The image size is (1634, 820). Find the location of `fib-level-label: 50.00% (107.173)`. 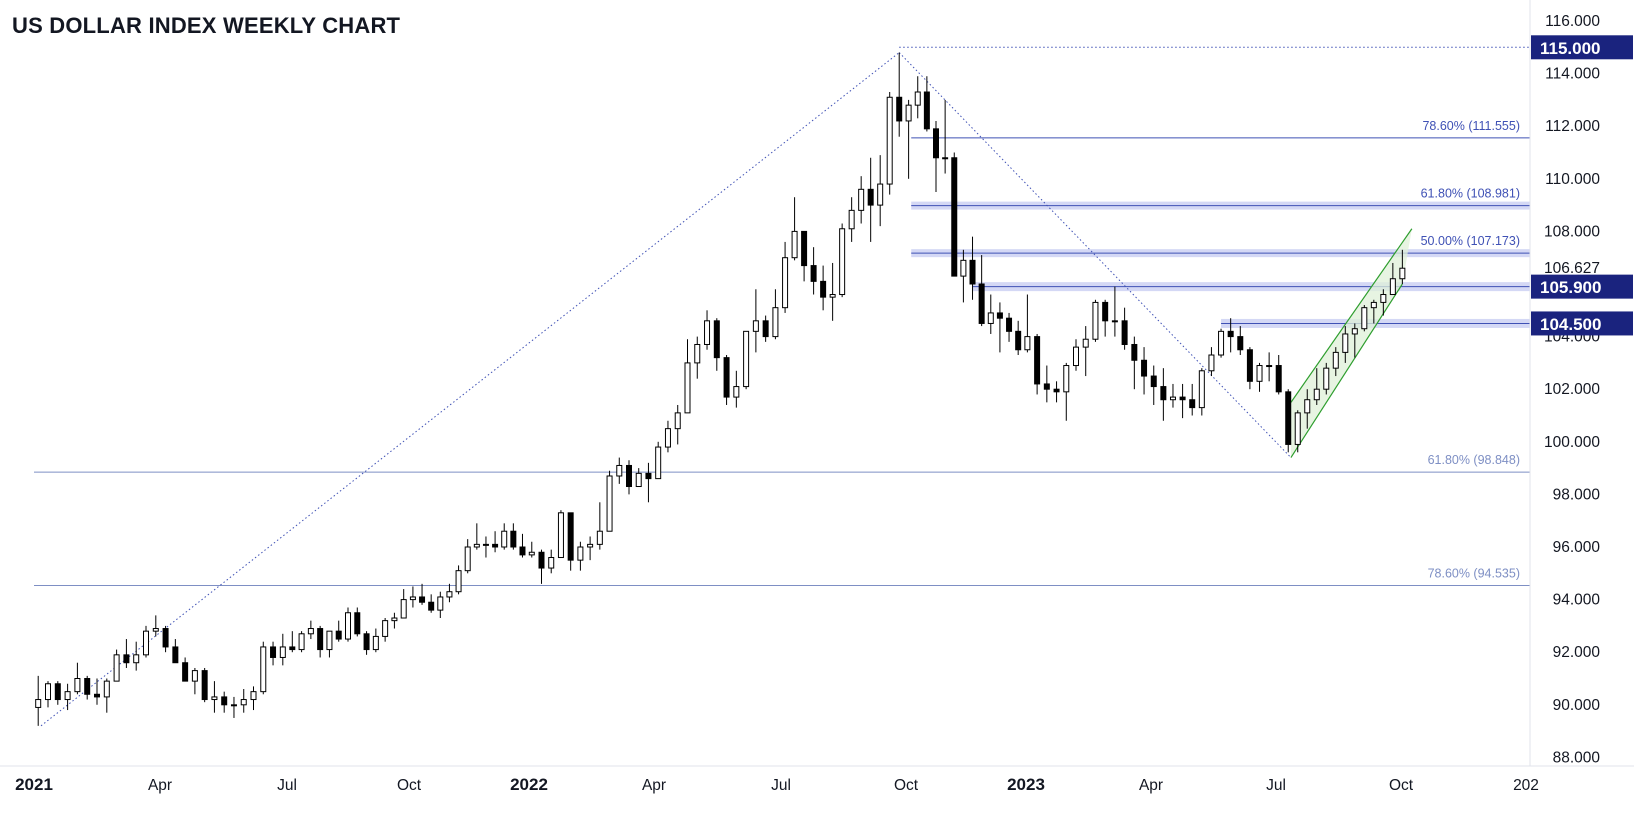

fib-level-label: 50.00% (107.173) is located at coordinates (1470, 241).